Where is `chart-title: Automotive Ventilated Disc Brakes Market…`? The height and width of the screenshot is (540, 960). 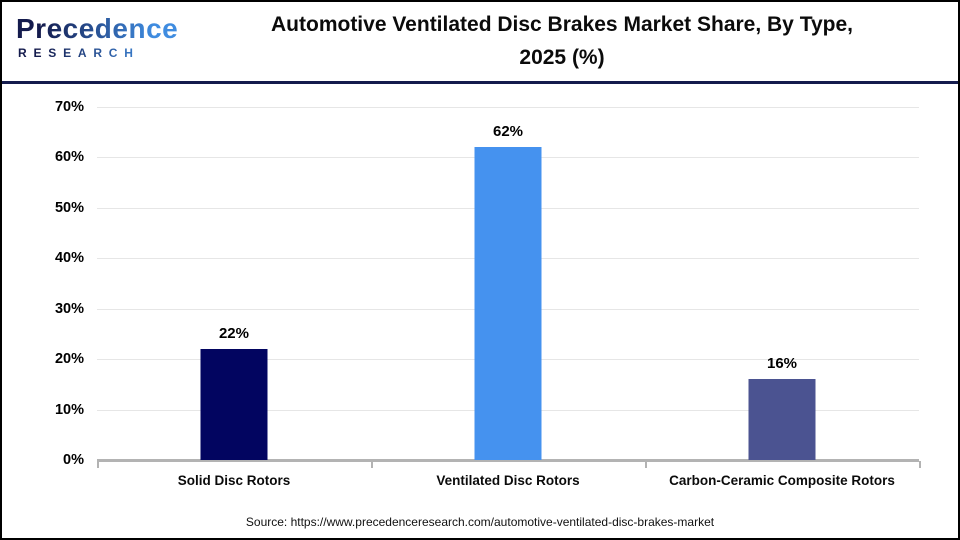
chart-title: Automotive Ventilated Disc Brakes Market… is located at coordinates (562, 41).